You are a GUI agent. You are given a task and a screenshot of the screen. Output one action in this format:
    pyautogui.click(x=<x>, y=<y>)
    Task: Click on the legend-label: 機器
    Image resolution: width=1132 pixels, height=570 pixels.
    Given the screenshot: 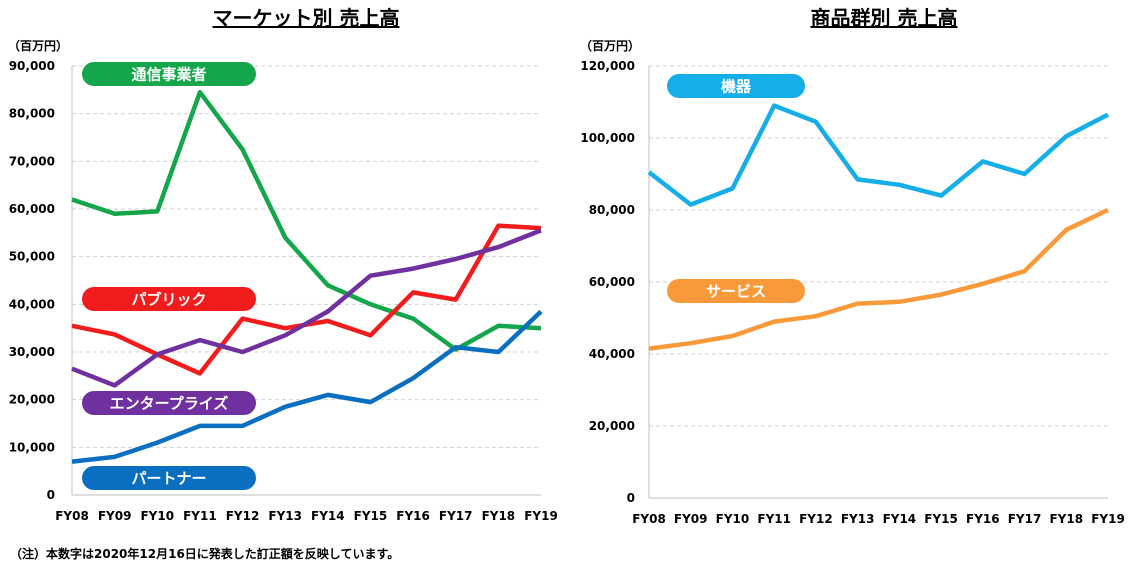 What is the action you would take?
    pyautogui.click(x=736, y=87)
    